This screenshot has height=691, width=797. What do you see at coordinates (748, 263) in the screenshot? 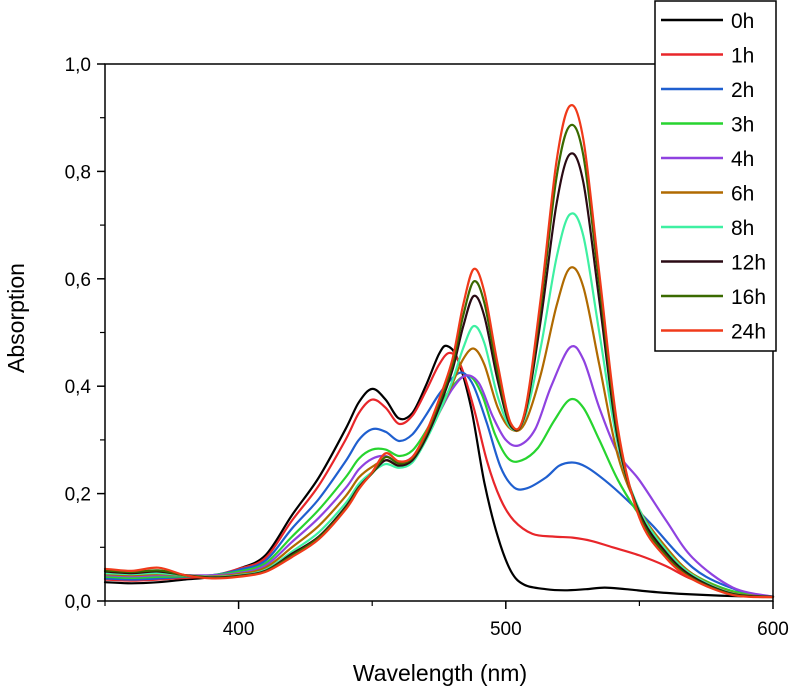
I see `legend-label-12h: 12h` at bounding box center [748, 263].